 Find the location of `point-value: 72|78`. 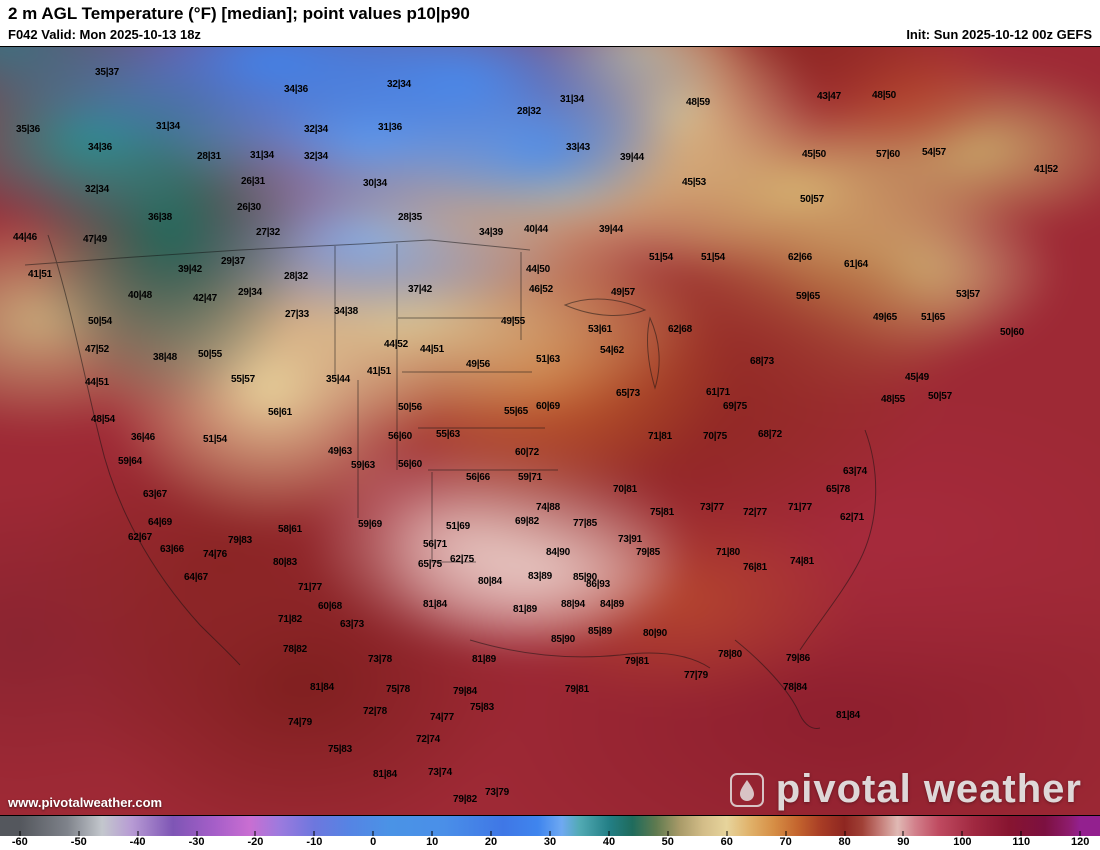

point-value: 72|78 is located at coordinates (375, 711).